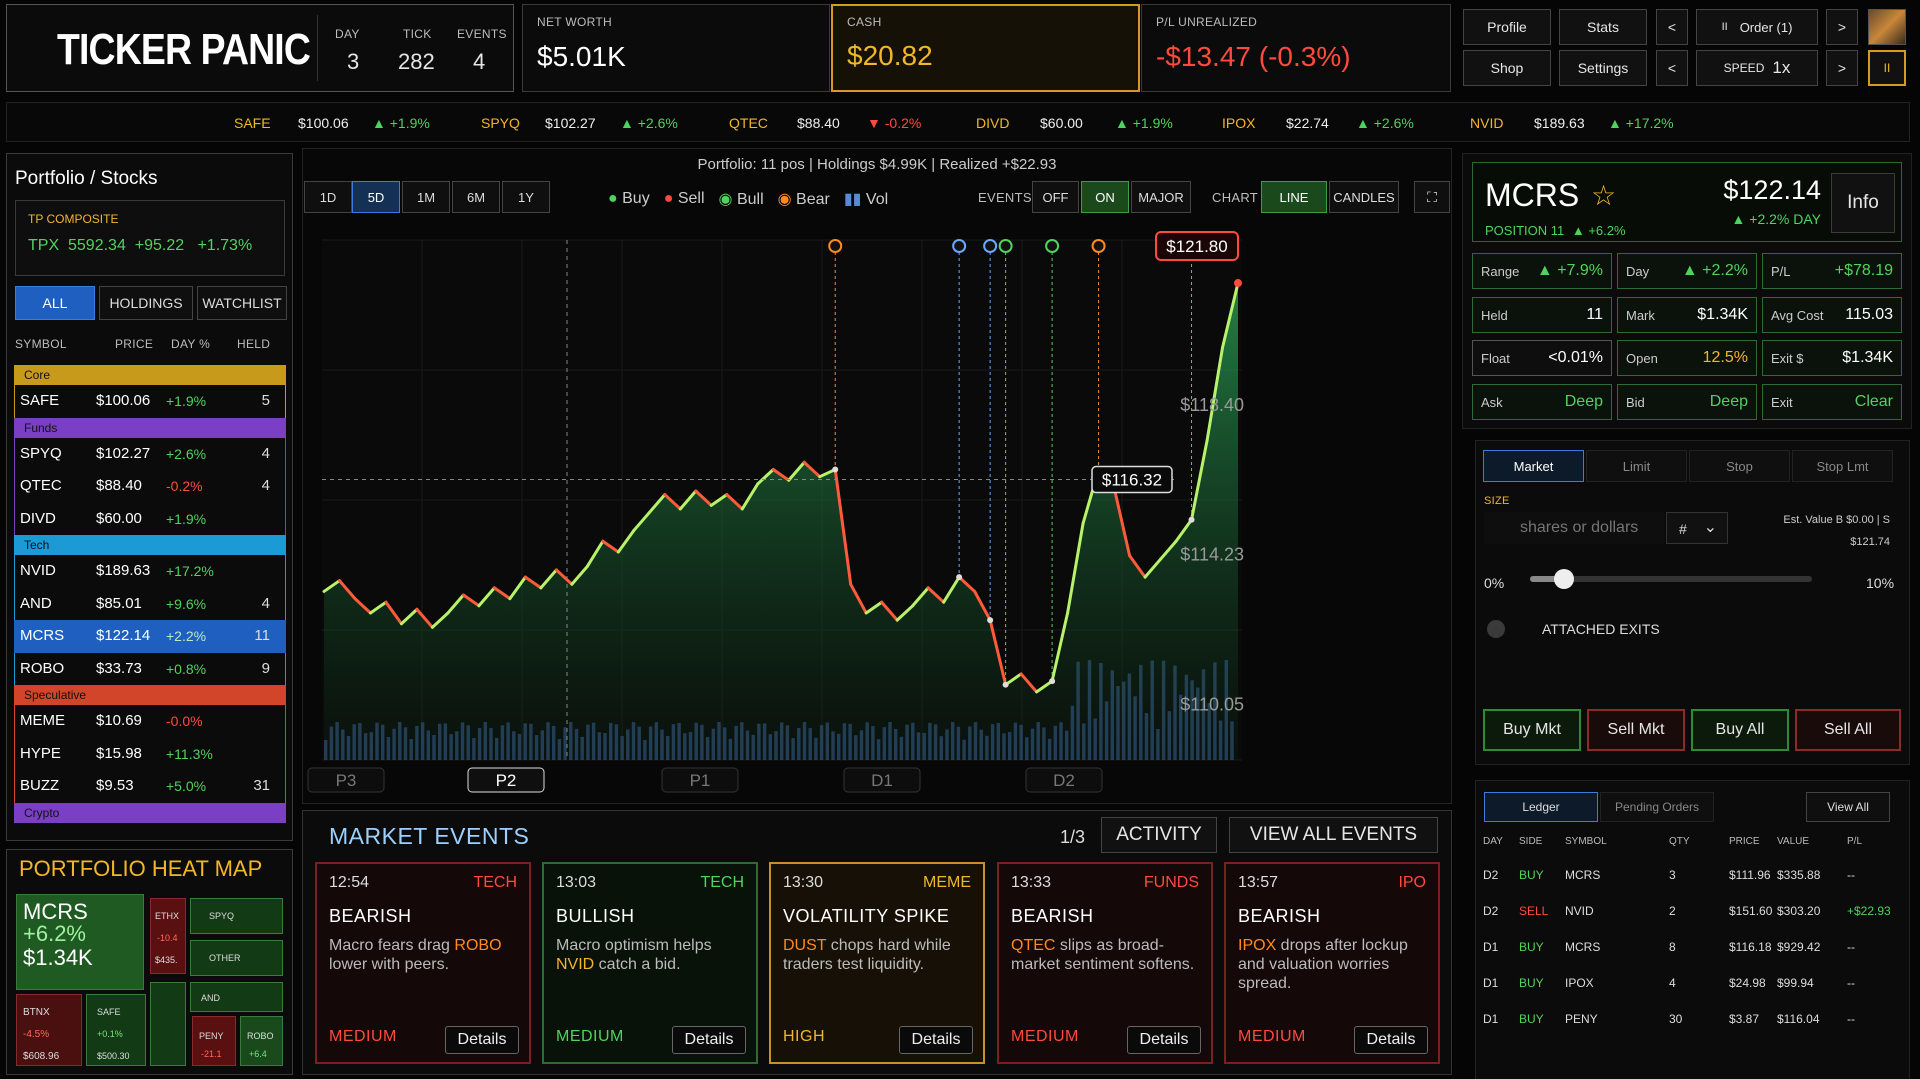  Describe the element at coordinates (1496, 629) in the screenshot. I see `attached-exits-toggle` at that location.